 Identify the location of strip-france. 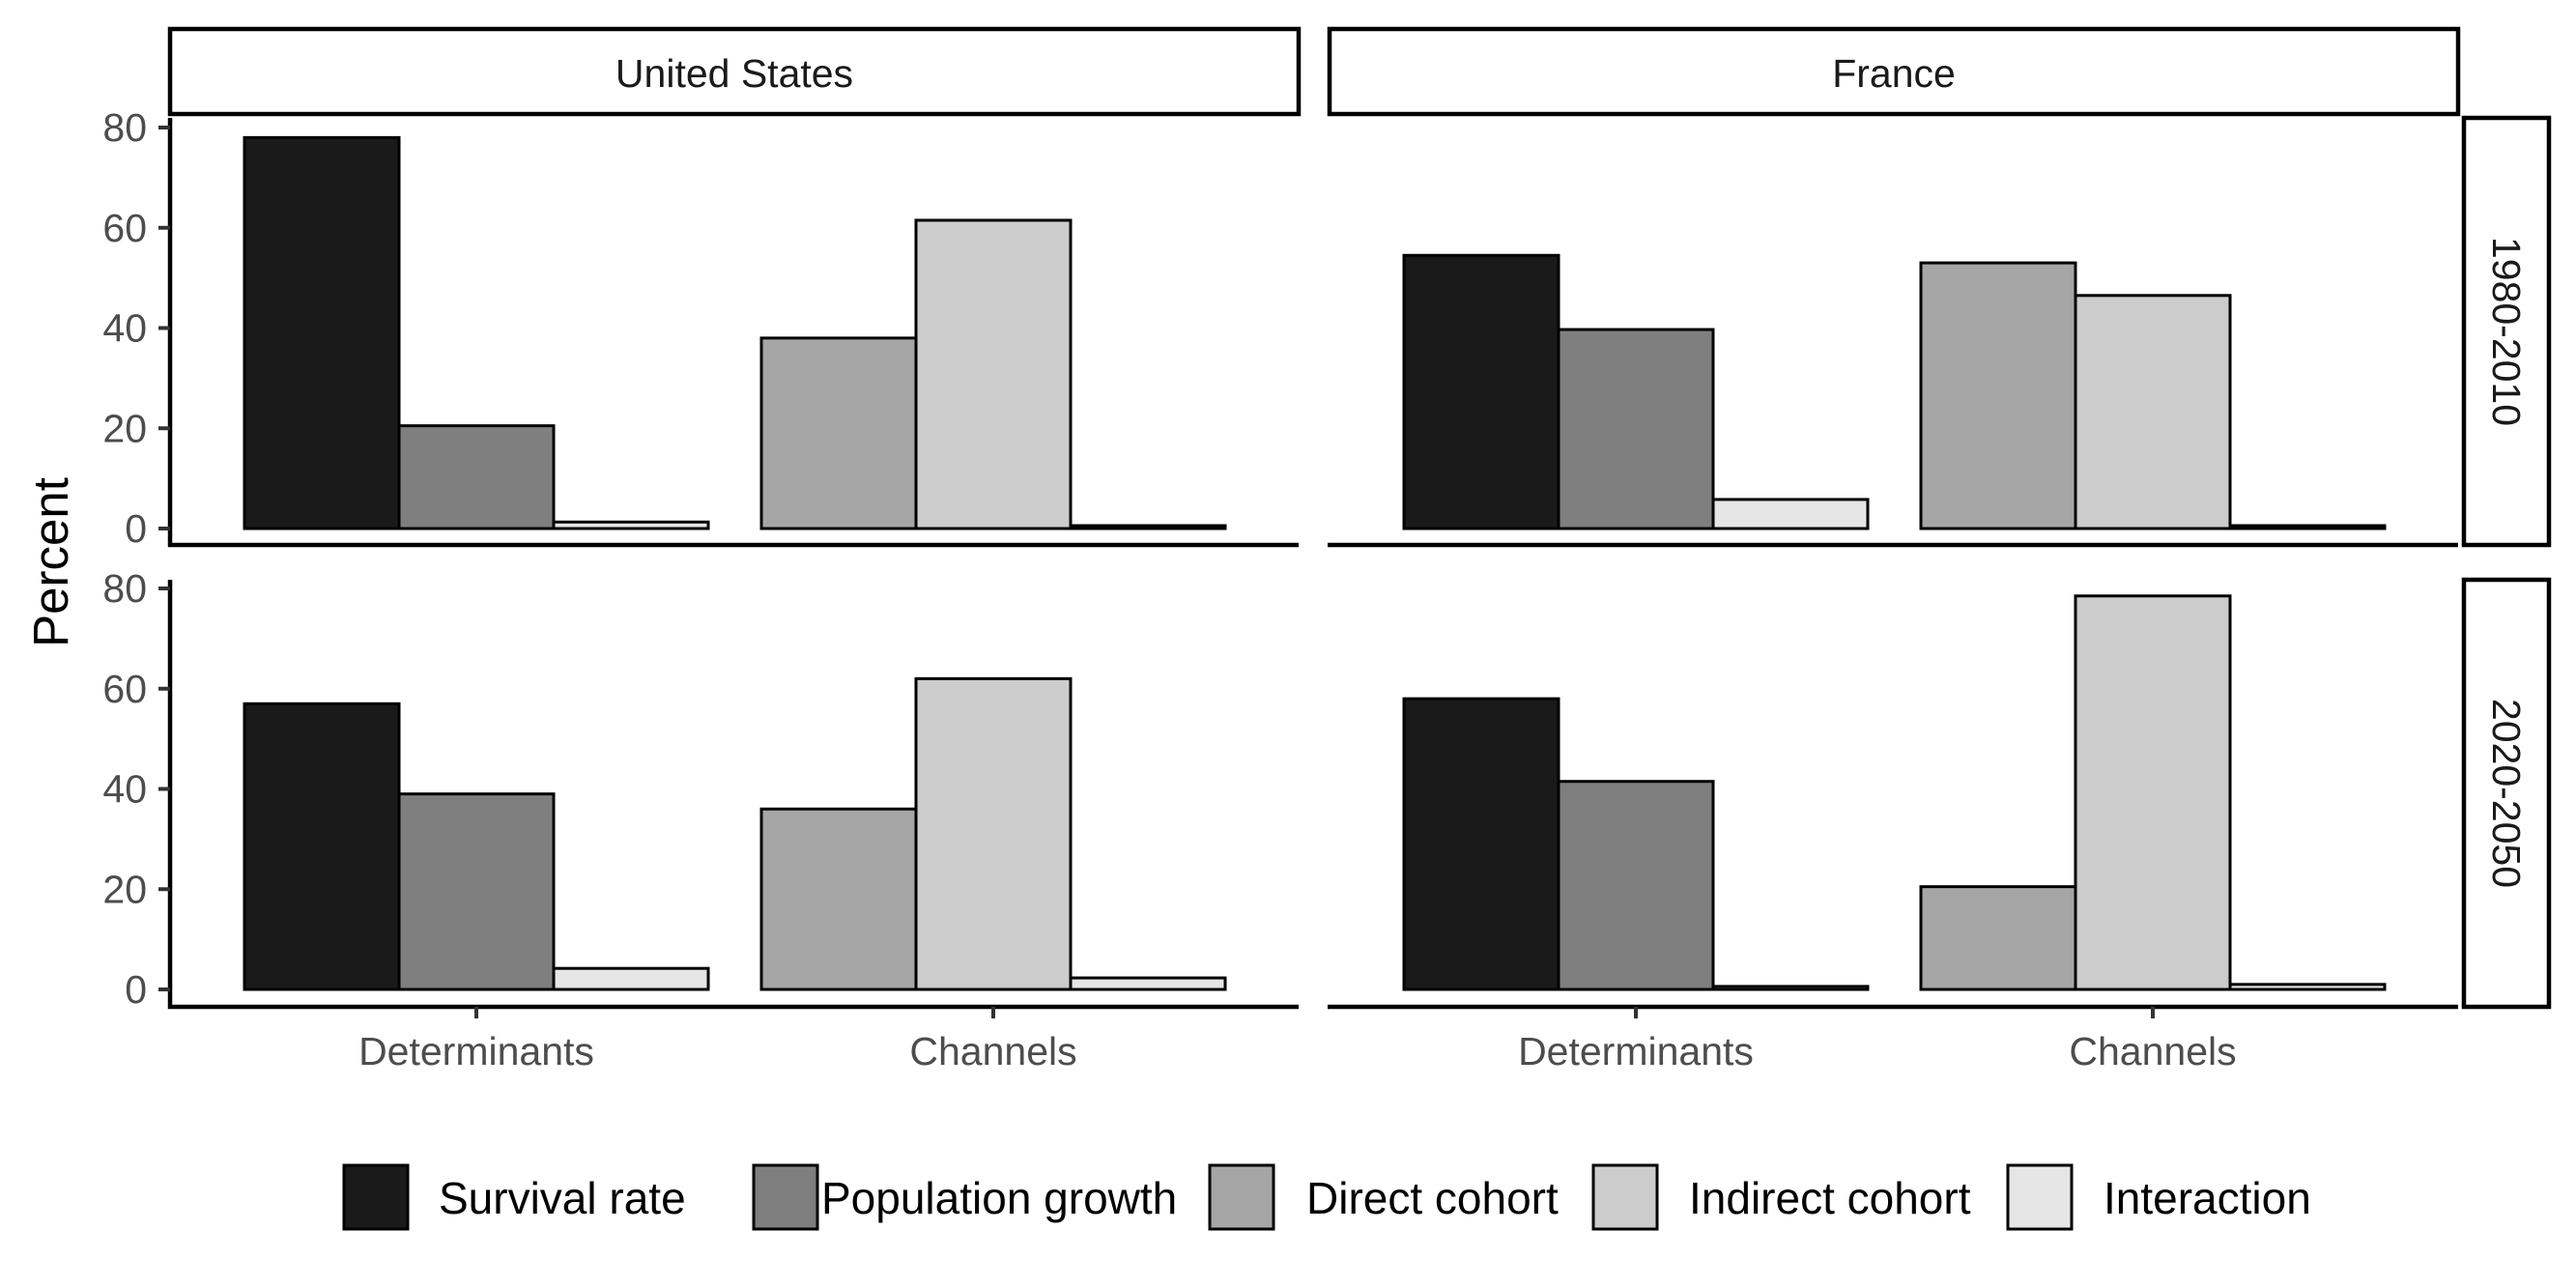
(1894, 72).